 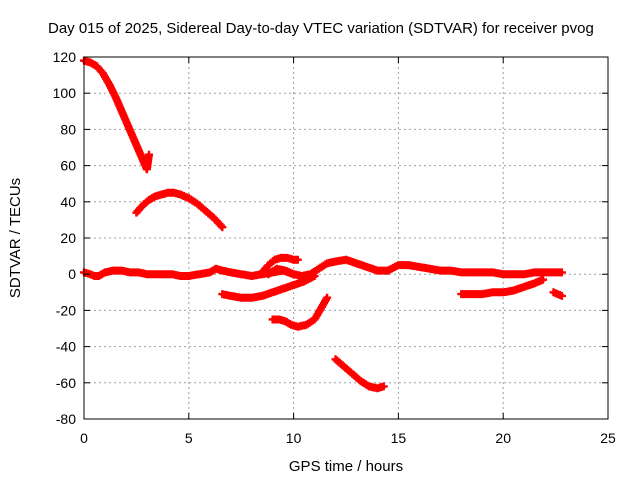 I want to click on x-axis-label: GPS time / hours, so click(x=346, y=466).